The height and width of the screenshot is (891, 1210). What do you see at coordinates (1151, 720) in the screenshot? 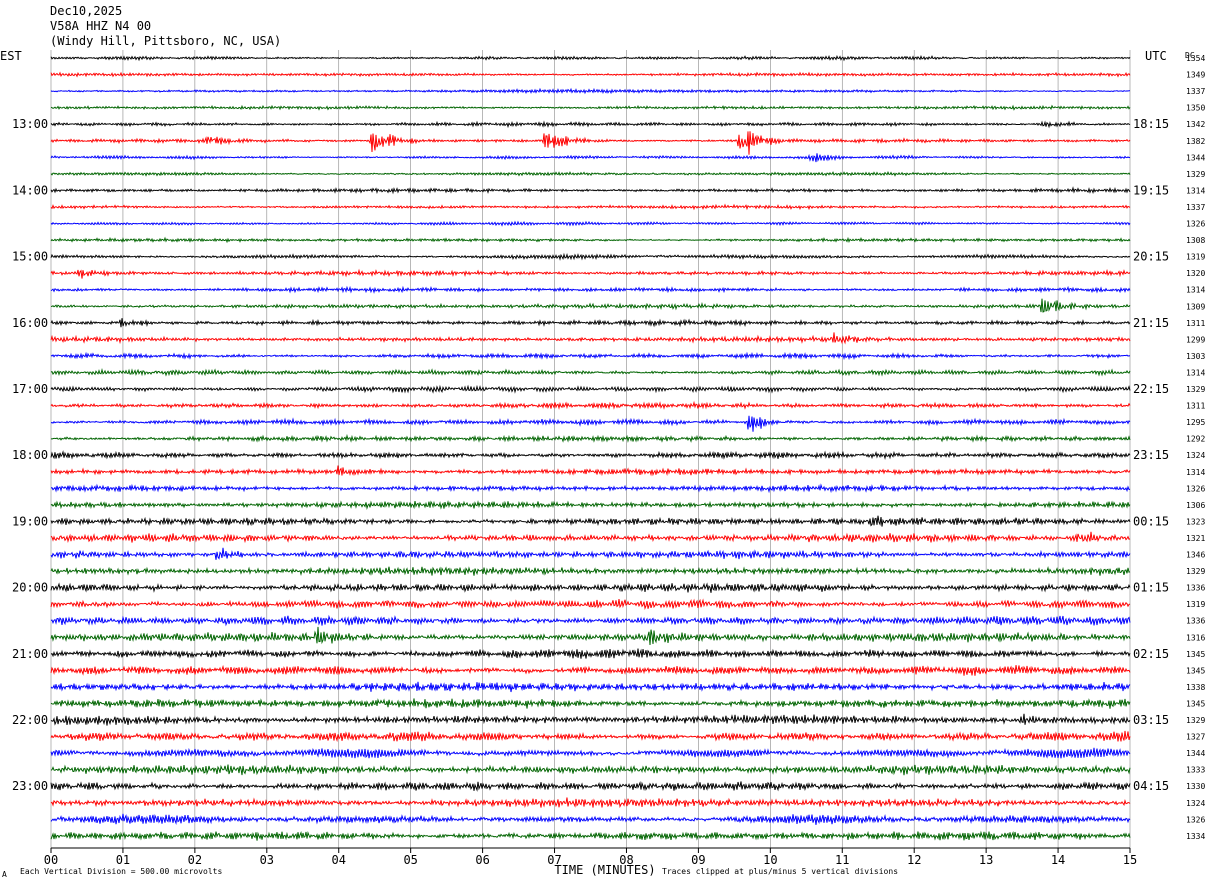
I see `utc-hour-label: 03:15` at bounding box center [1151, 720].